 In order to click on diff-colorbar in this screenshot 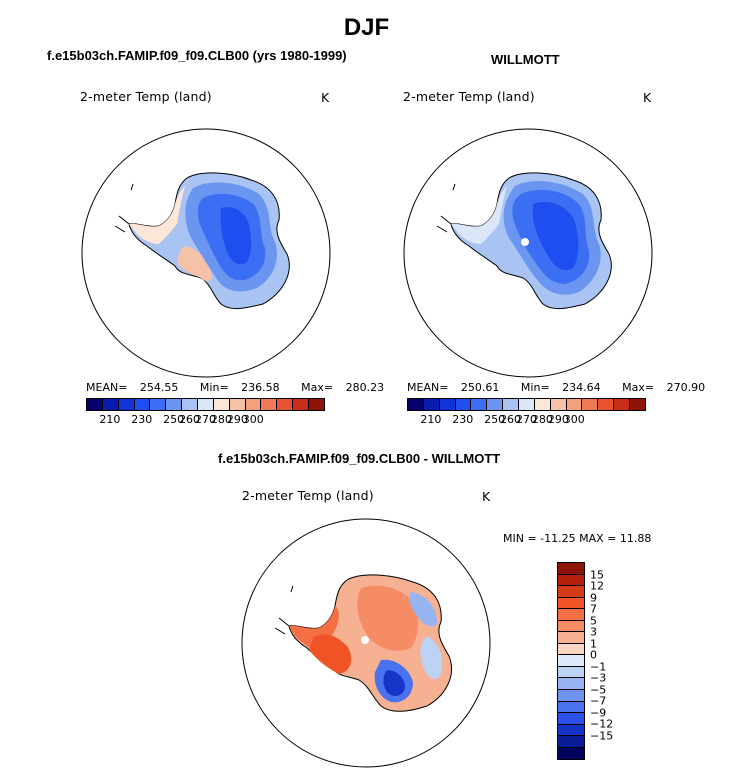, I will do `click(571, 661)`.